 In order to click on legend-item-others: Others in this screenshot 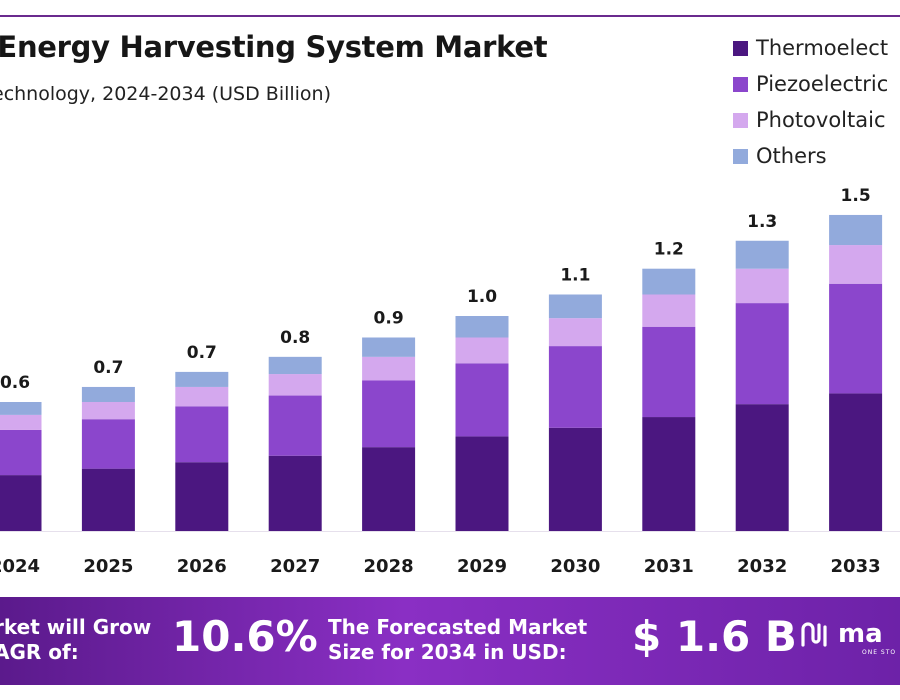, I will do `click(810, 156)`.